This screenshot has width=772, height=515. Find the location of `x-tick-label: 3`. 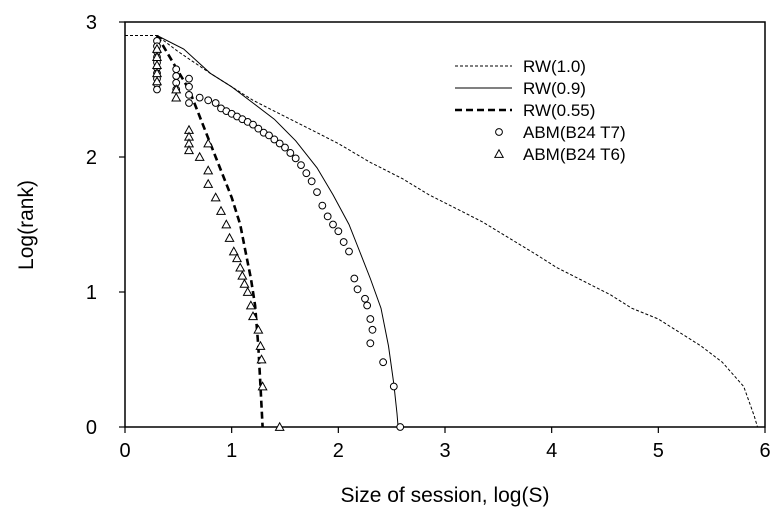

x-tick-label: 3 is located at coordinates (444, 451).